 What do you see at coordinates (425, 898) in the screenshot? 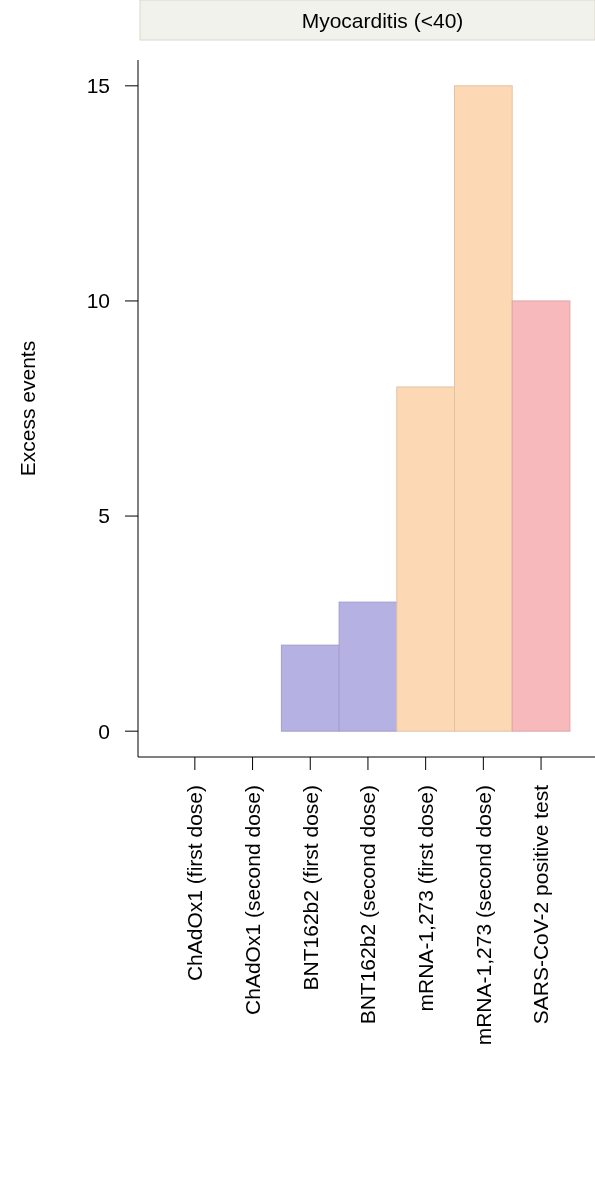
I see `x-tick-label: mRNA-1,273 (first dose)` at bounding box center [425, 898].